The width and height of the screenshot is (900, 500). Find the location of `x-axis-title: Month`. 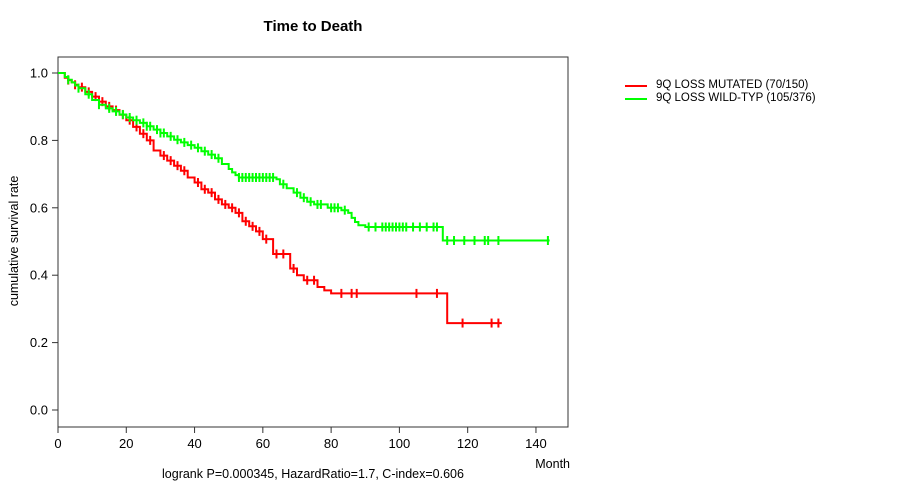

x-axis-title: Month is located at coordinates (552, 464).